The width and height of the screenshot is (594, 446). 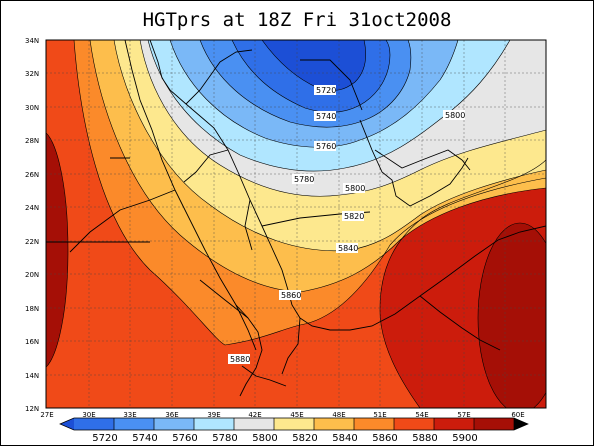 What do you see at coordinates (104, 438) in the screenshot?
I see `colorbar-label: 5720` at bounding box center [104, 438].